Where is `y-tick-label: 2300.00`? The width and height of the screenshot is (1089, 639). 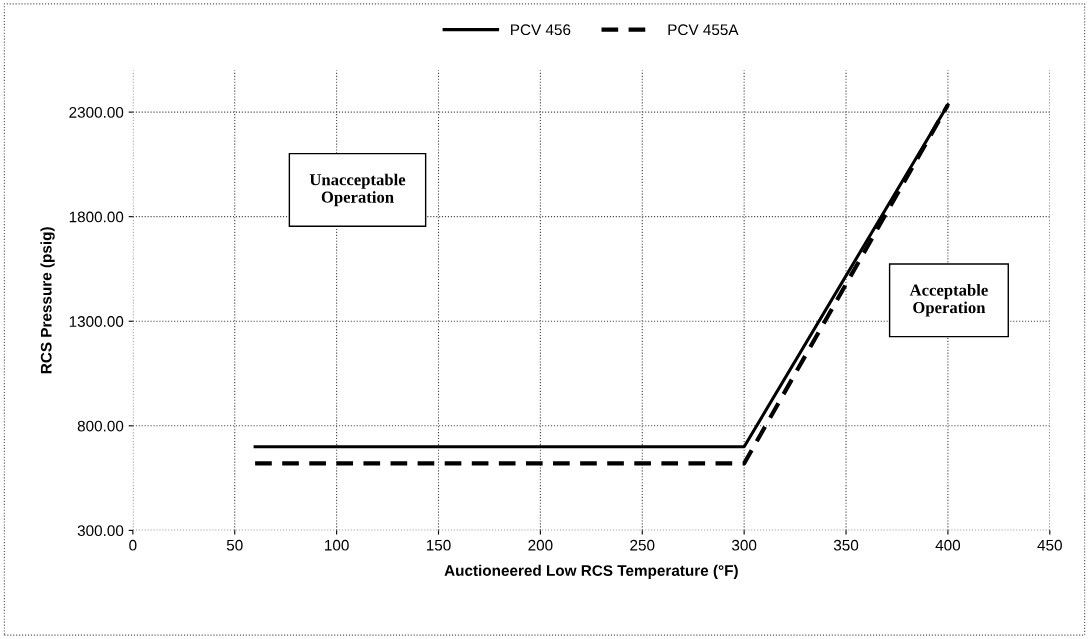 y-tick-label: 2300.00 is located at coordinates (96, 112).